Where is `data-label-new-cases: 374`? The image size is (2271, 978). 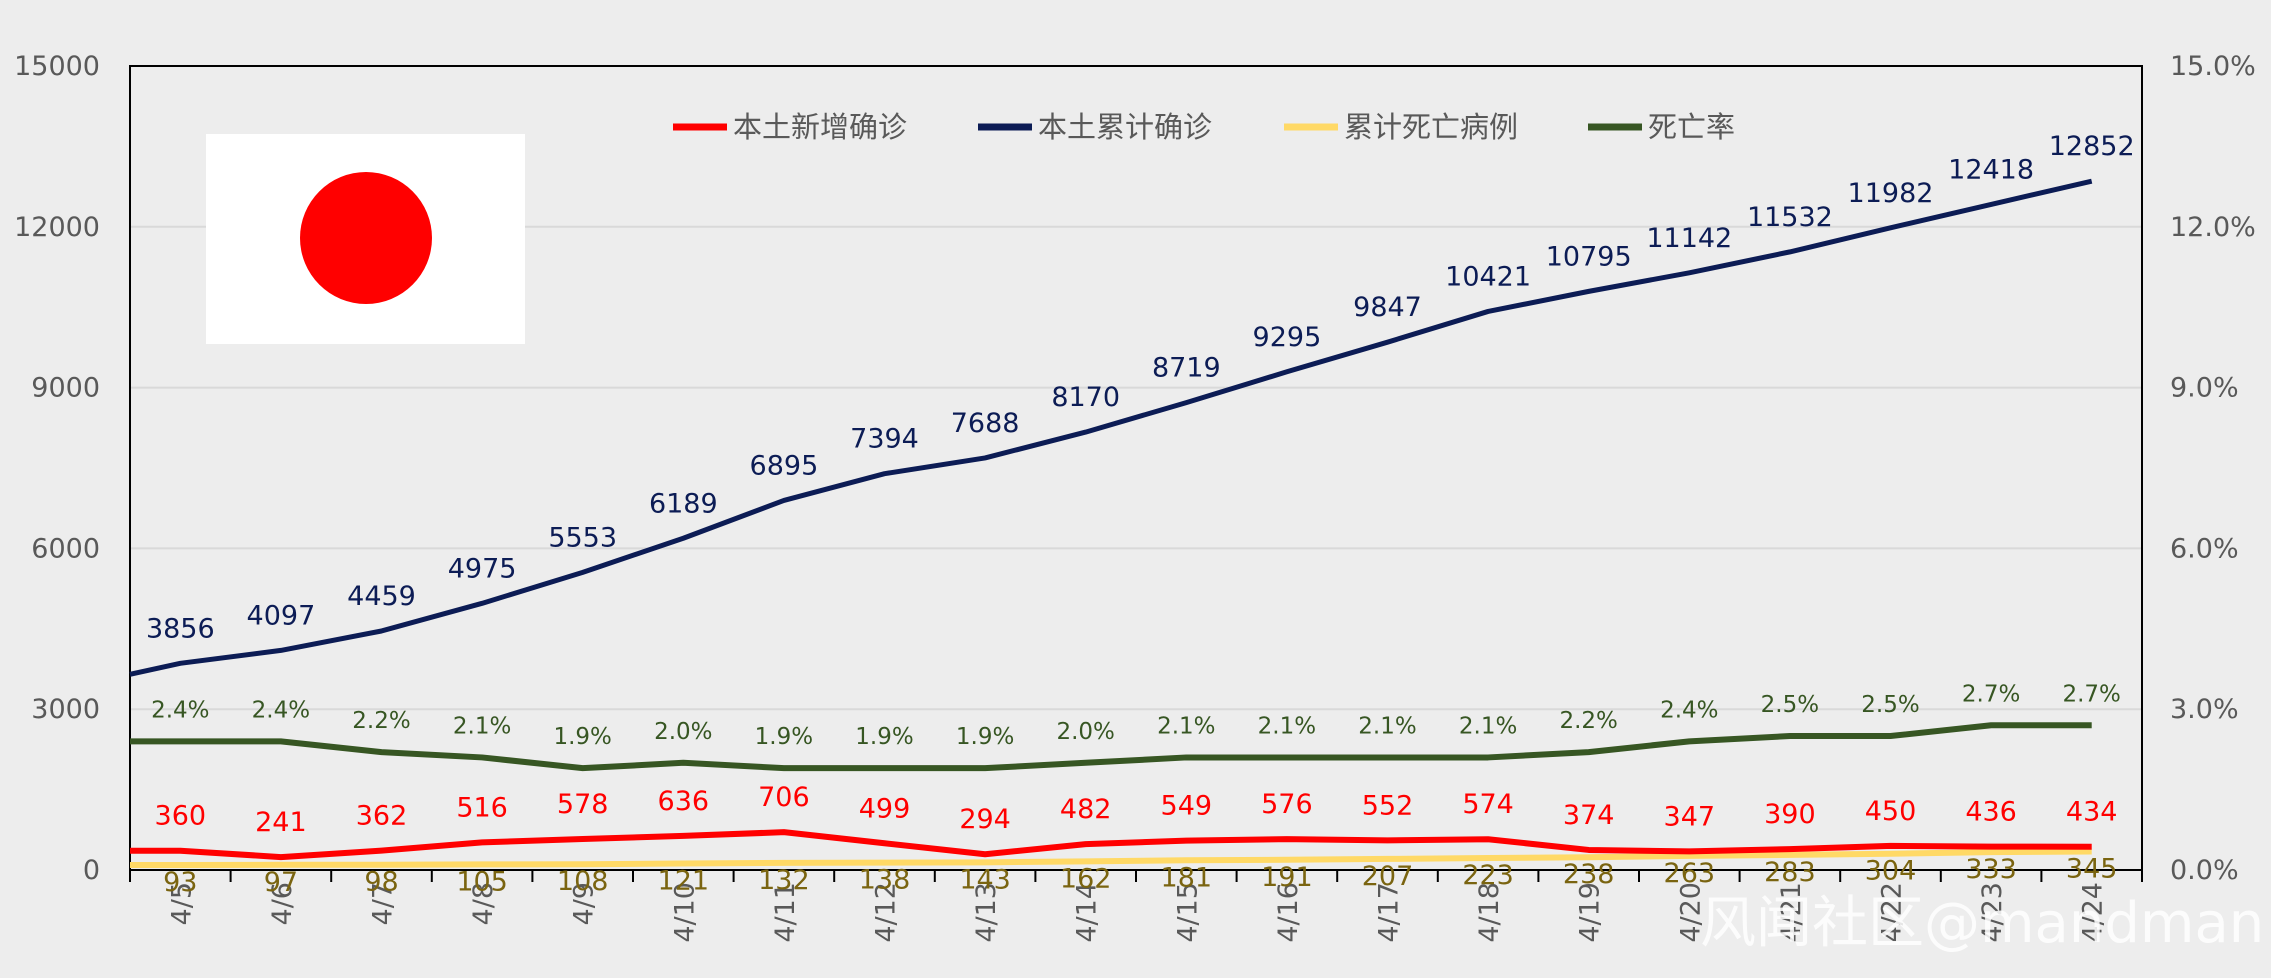
data-label-new-cases: 374 is located at coordinates (1589, 815).